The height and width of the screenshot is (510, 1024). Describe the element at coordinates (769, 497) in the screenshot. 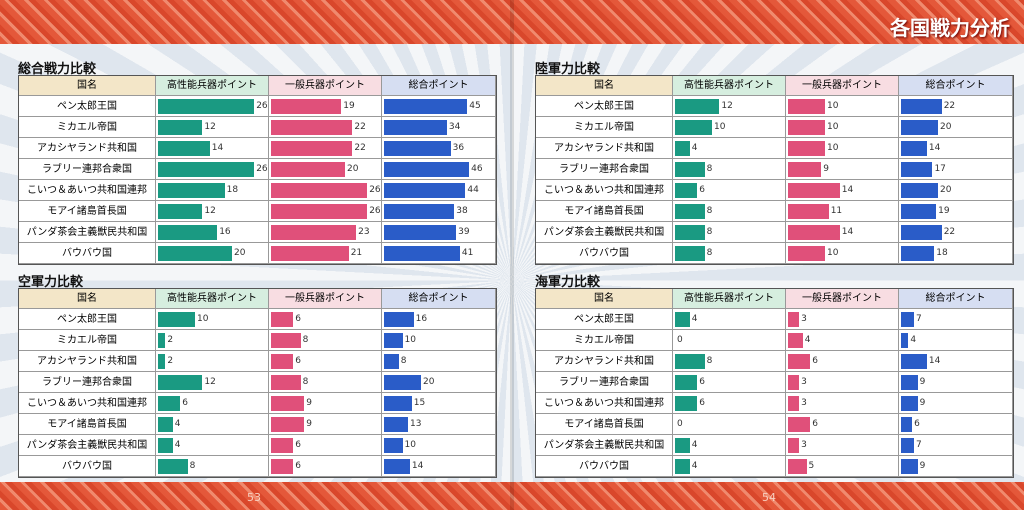

I see `page-number: 54` at that location.